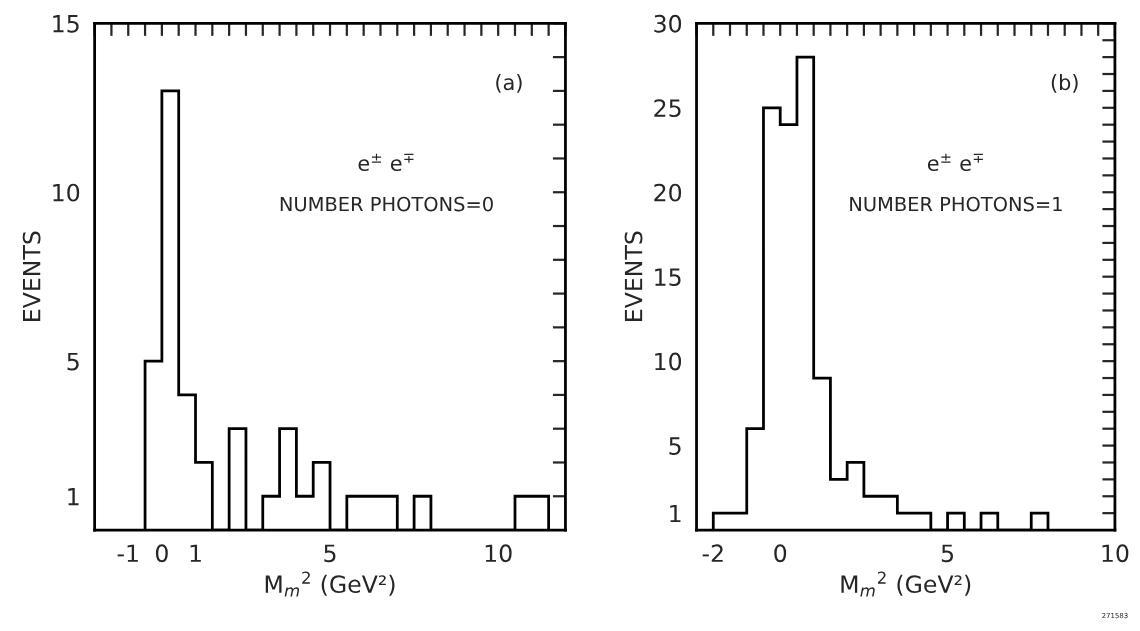  I want to click on x-tick-label: 1, so click(195, 553).